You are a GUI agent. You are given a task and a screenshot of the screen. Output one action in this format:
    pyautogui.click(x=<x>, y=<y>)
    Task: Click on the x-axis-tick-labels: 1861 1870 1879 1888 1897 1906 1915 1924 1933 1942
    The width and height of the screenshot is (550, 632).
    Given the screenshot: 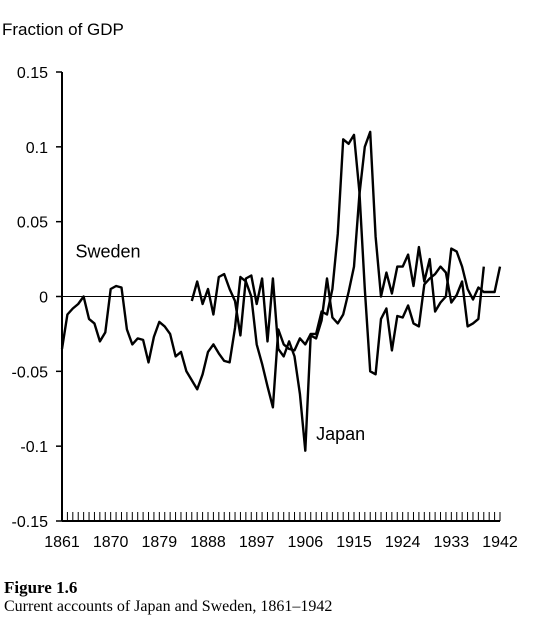 What is the action you would take?
    pyautogui.click(x=281, y=542)
    